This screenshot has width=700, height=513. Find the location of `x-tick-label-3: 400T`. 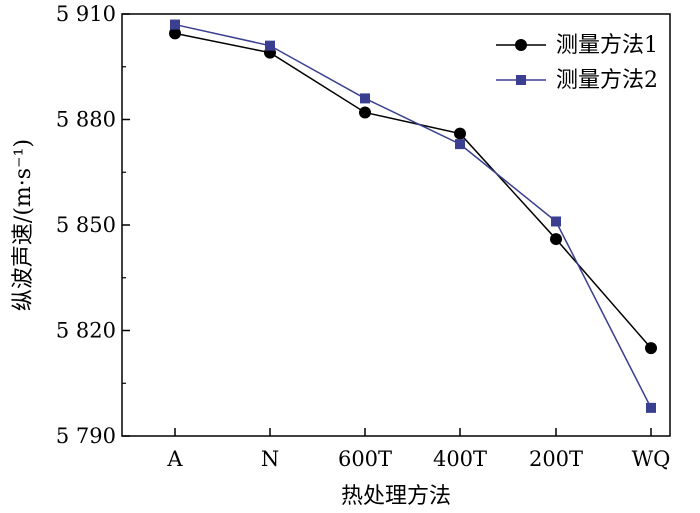

x-tick-label-3: 400T is located at coordinates (460, 459).